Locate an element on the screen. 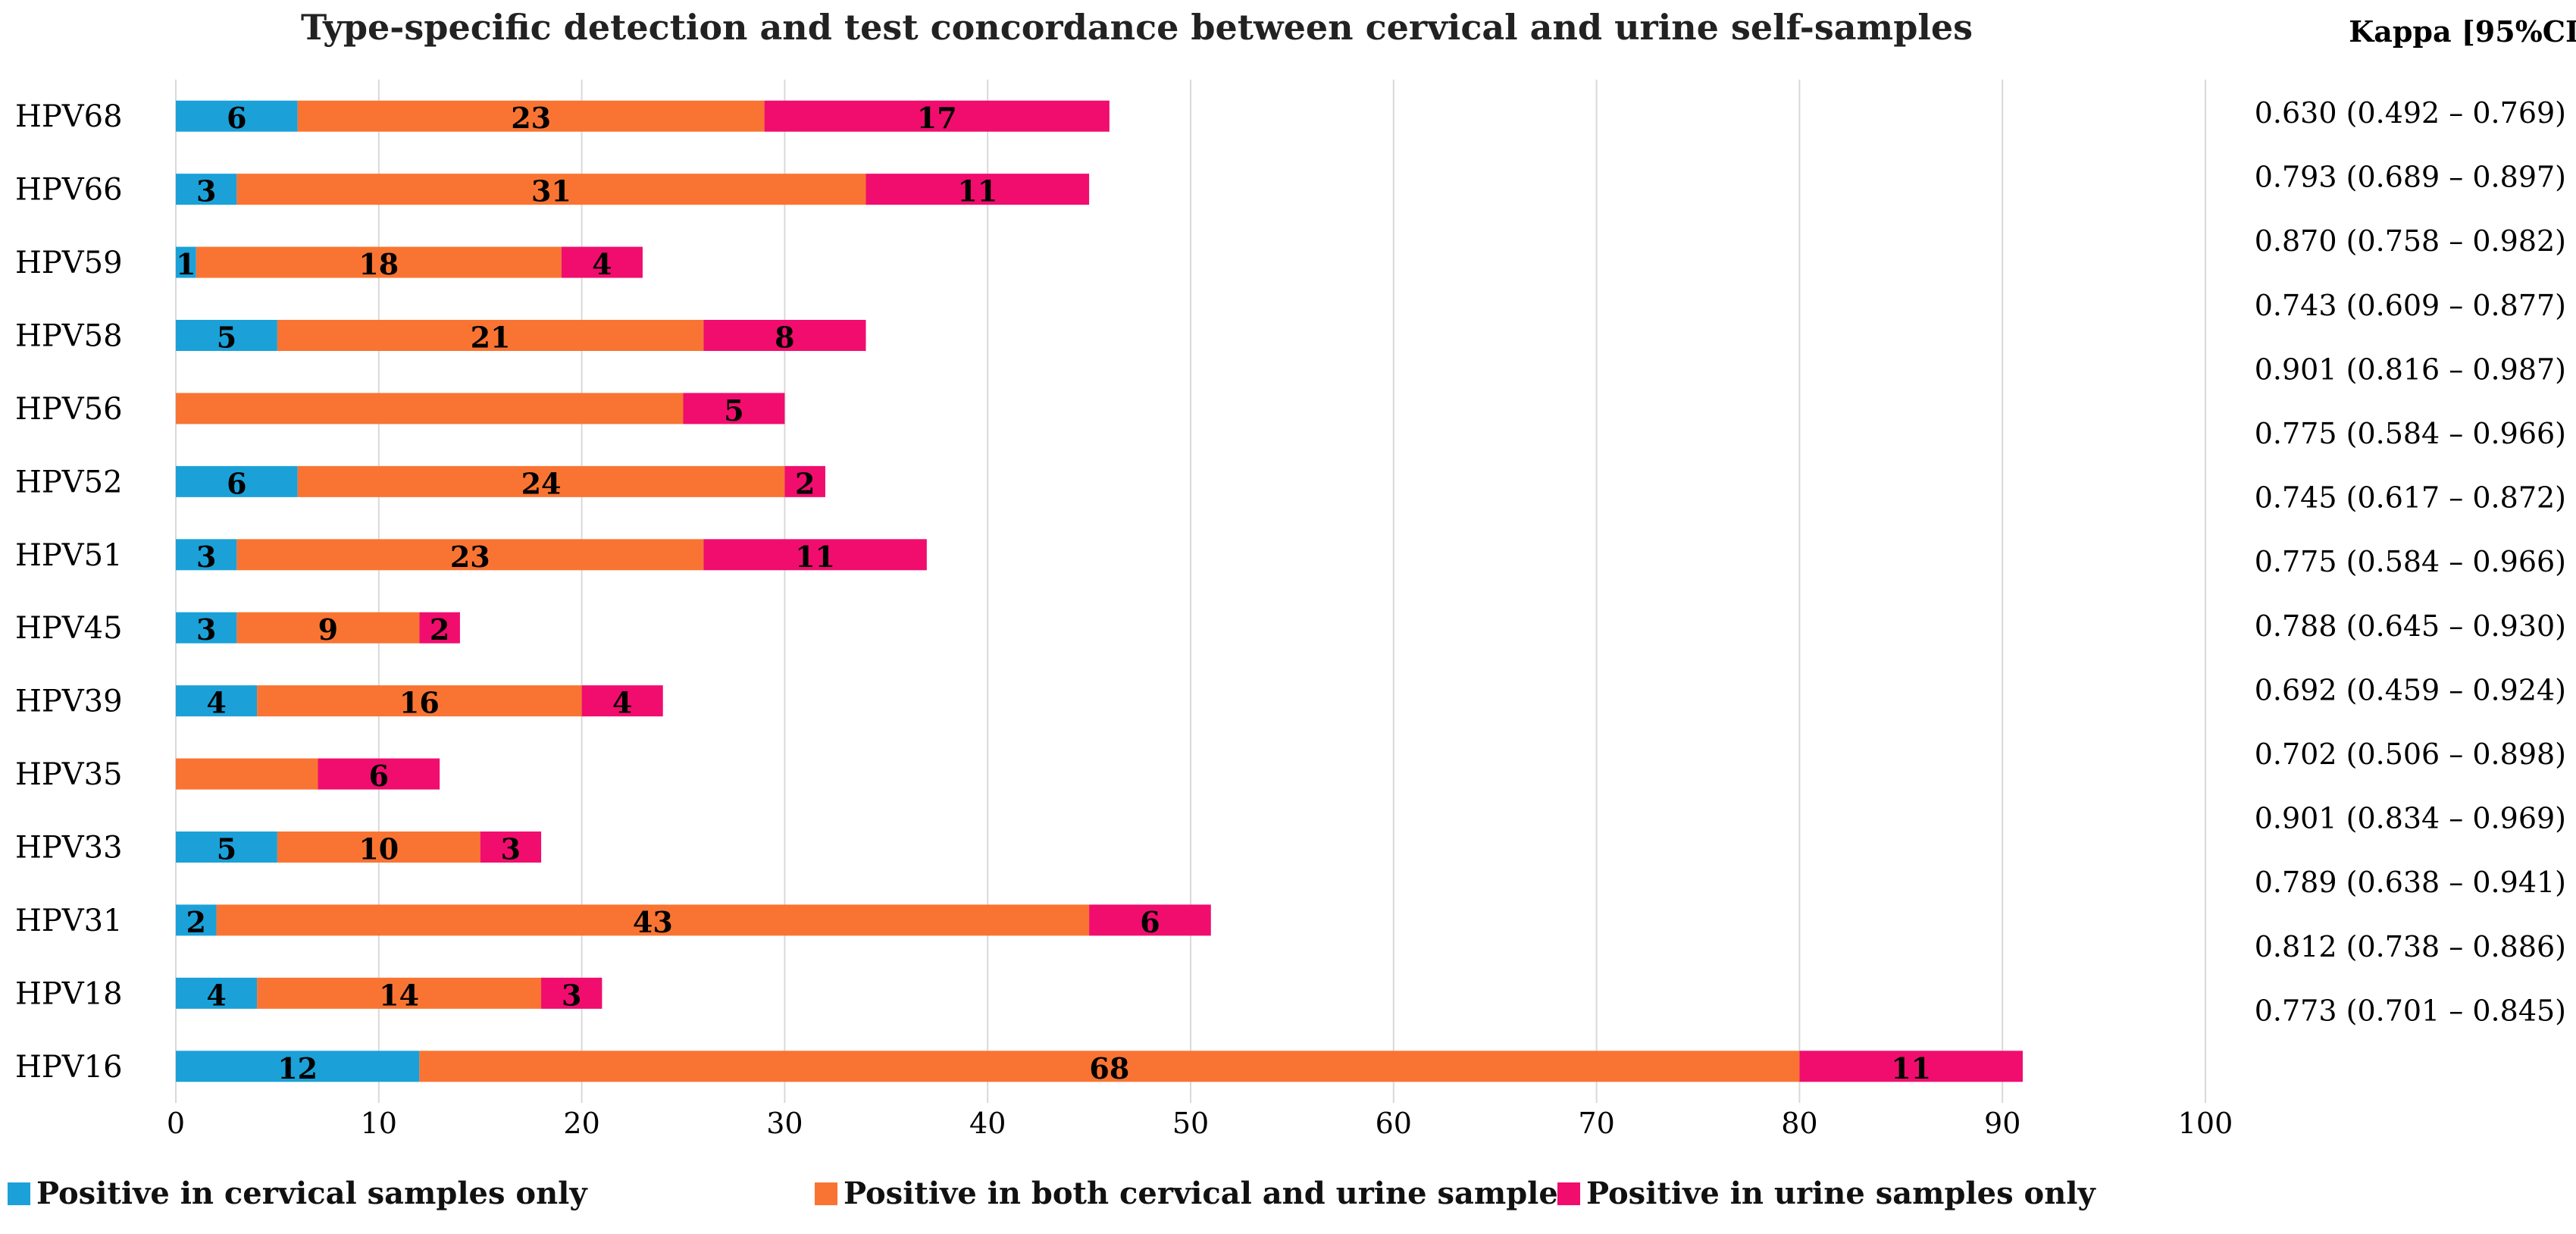 Image resolution: width=2576 pixels, height=1234 pixels. data-label-hpv31-positive-in-cervical-samples-only: 2 is located at coordinates (196, 922).